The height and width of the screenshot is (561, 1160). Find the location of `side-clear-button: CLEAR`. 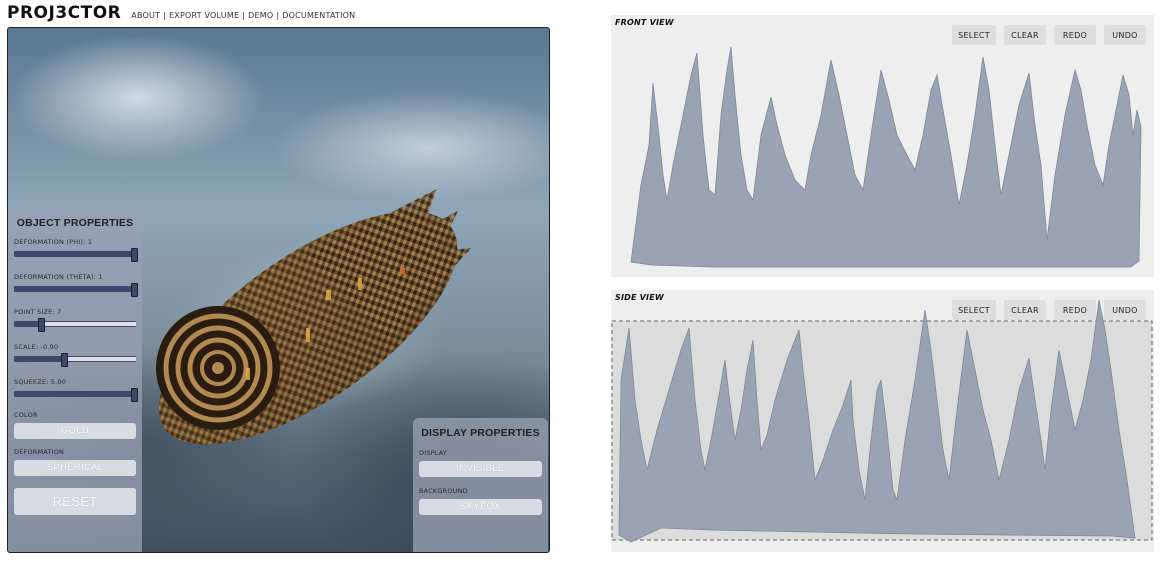

side-clear-button: CLEAR is located at coordinates (1025, 310).